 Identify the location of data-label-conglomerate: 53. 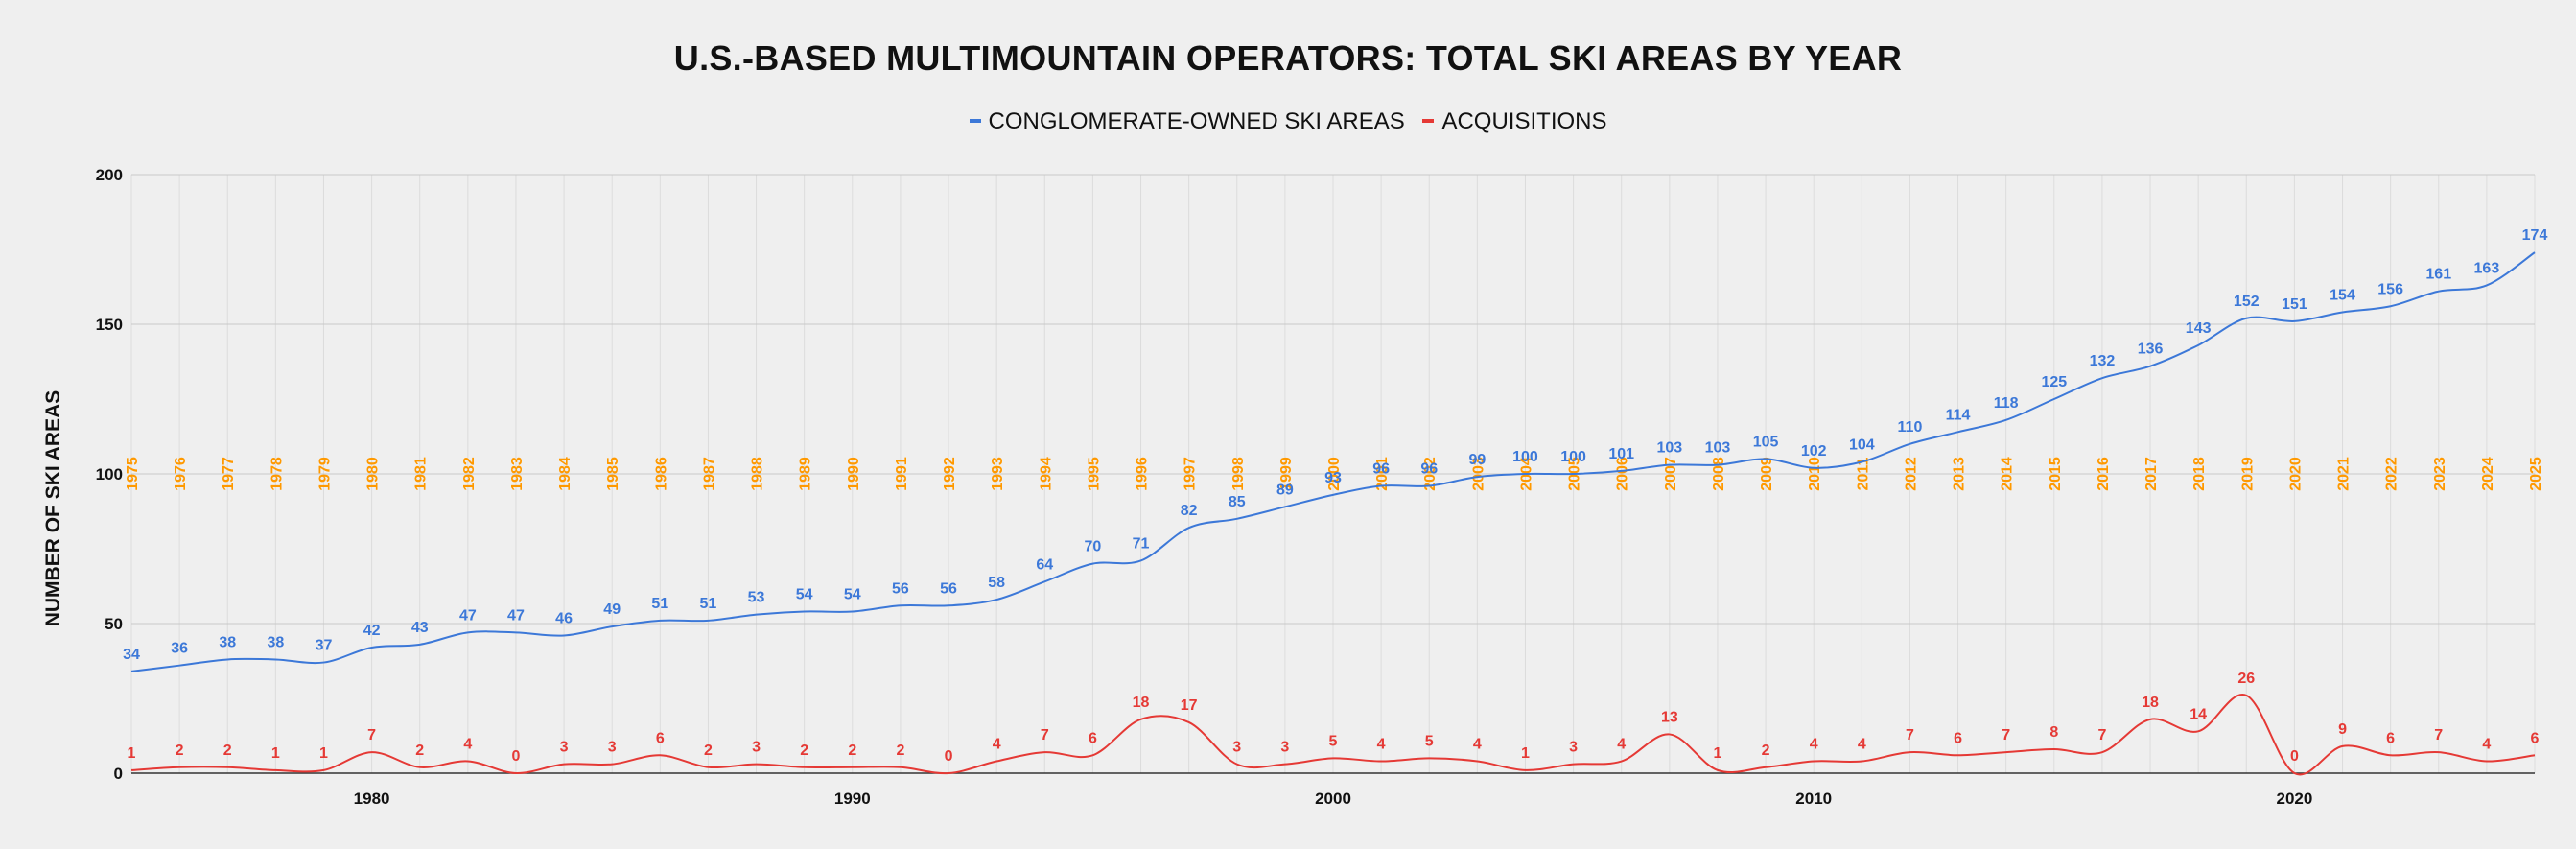
(756, 598).